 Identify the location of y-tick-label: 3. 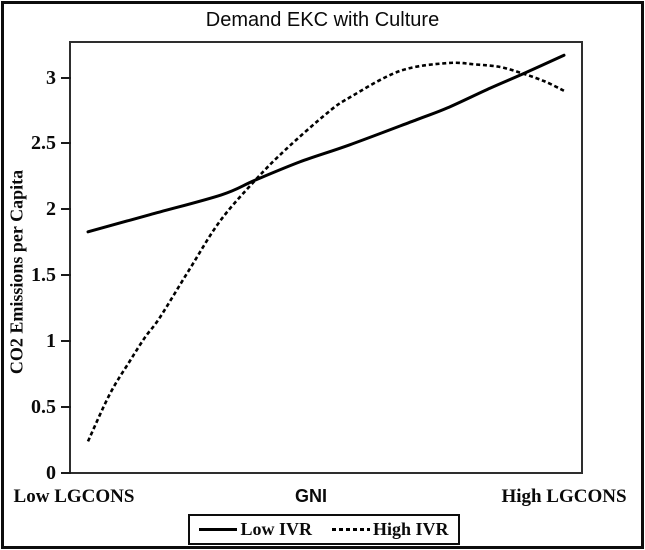
(51, 77).